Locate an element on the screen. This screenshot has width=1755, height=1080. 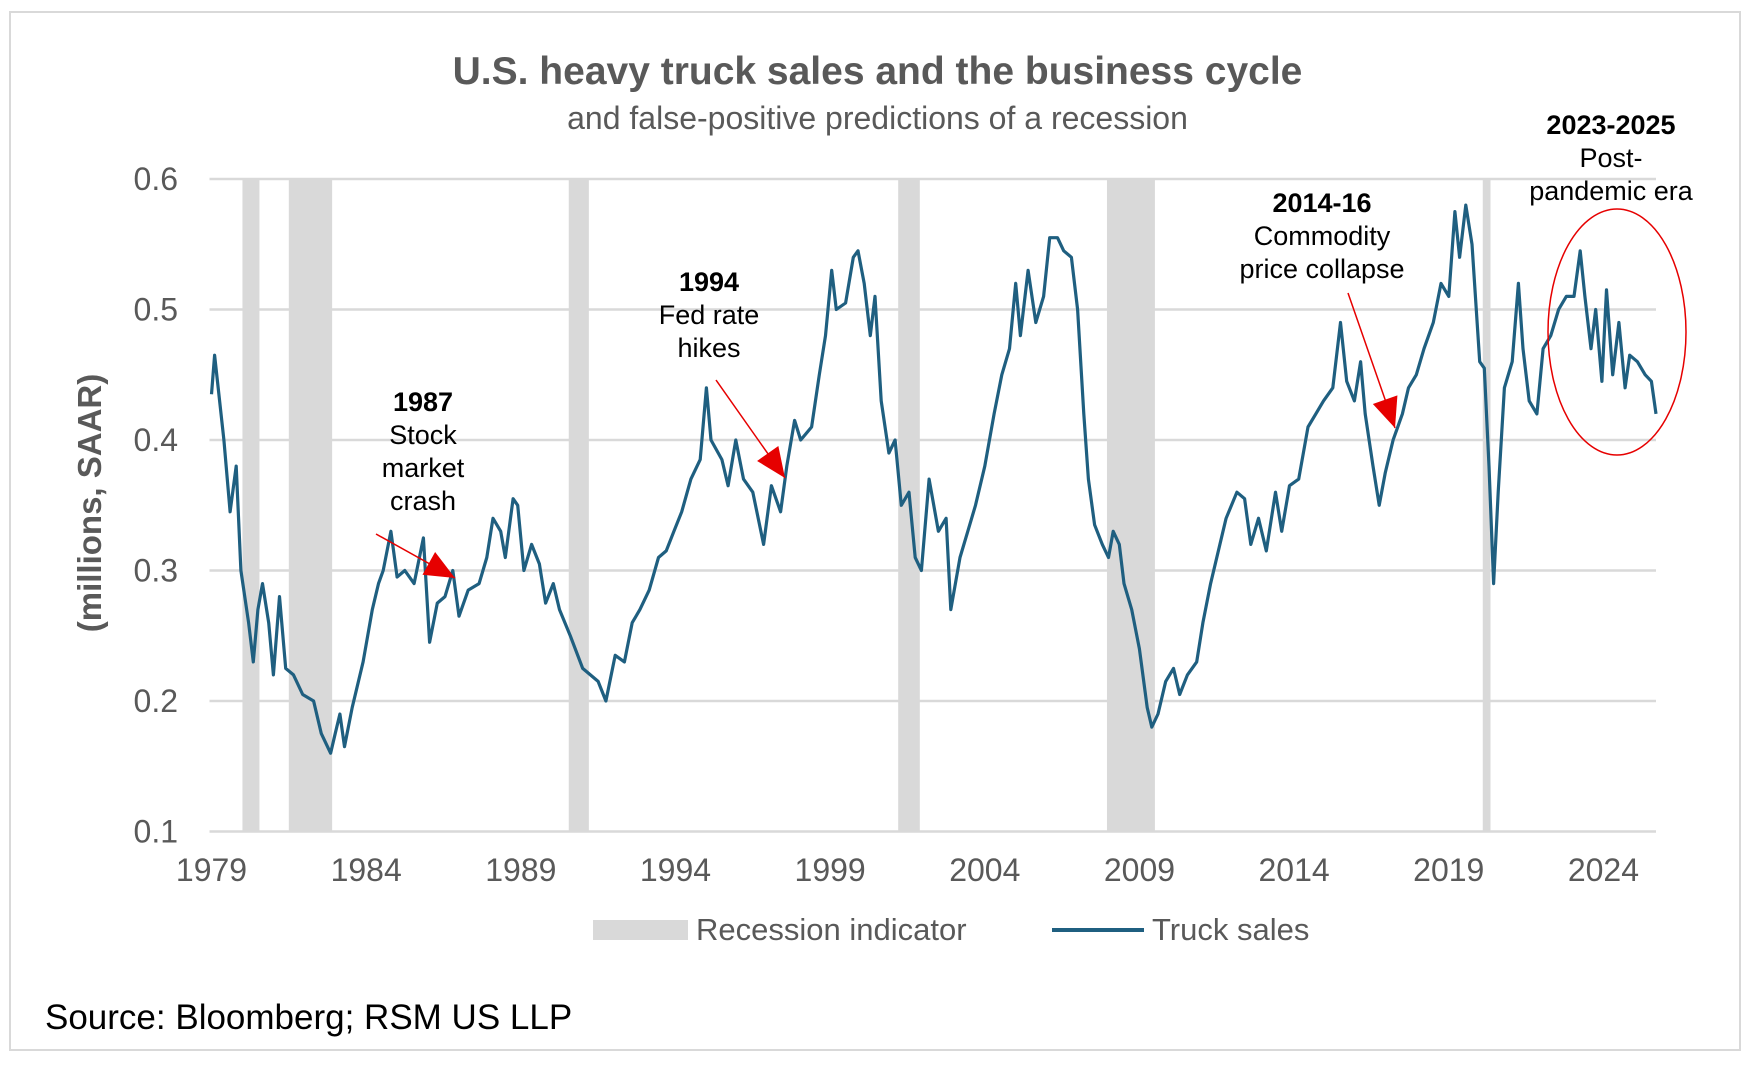
x-tick-label: 1984 is located at coordinates (366, 870).